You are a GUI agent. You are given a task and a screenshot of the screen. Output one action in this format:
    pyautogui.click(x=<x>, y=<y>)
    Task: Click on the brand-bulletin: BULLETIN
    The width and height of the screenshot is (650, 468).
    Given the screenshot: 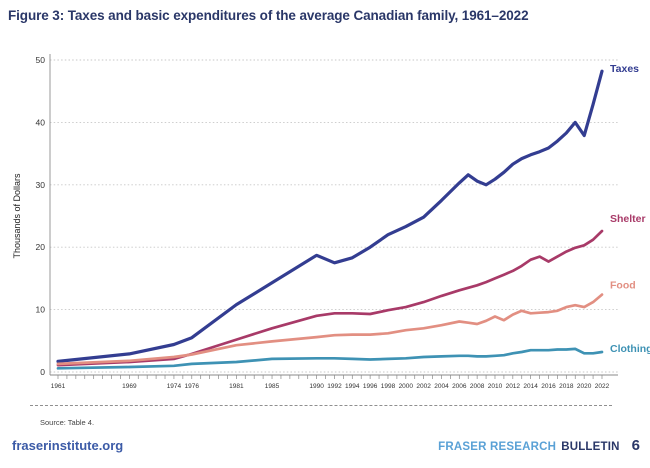 What is the action you would take?
    pyautogui.click(x=590, y=447)
    